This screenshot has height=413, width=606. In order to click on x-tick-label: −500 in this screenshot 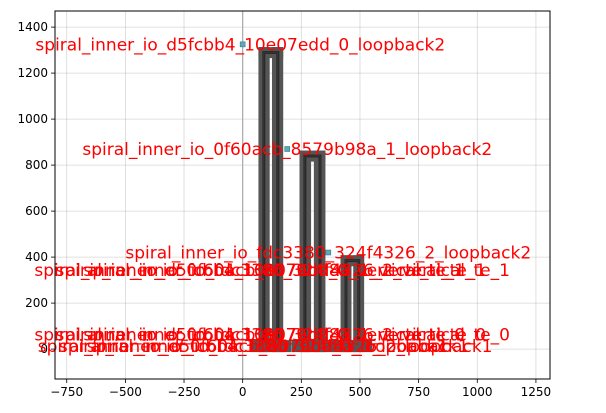, I will do `click(125, 392)`.